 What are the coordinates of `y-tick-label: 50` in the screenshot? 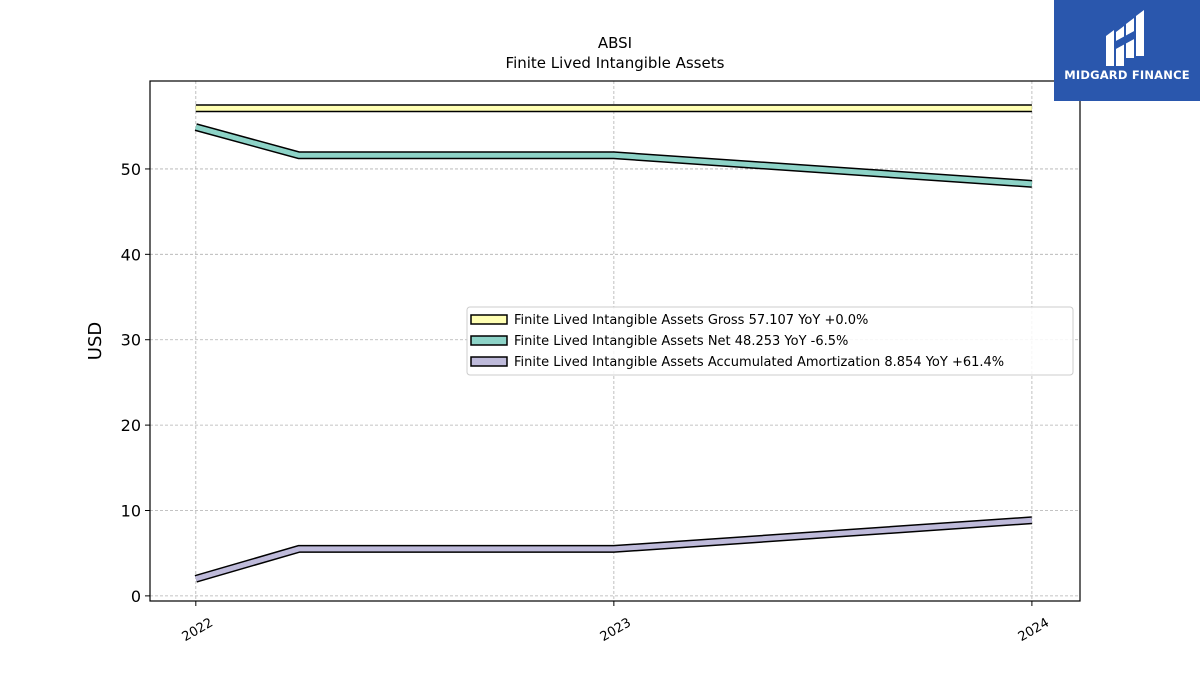 It's located at (131, 169).